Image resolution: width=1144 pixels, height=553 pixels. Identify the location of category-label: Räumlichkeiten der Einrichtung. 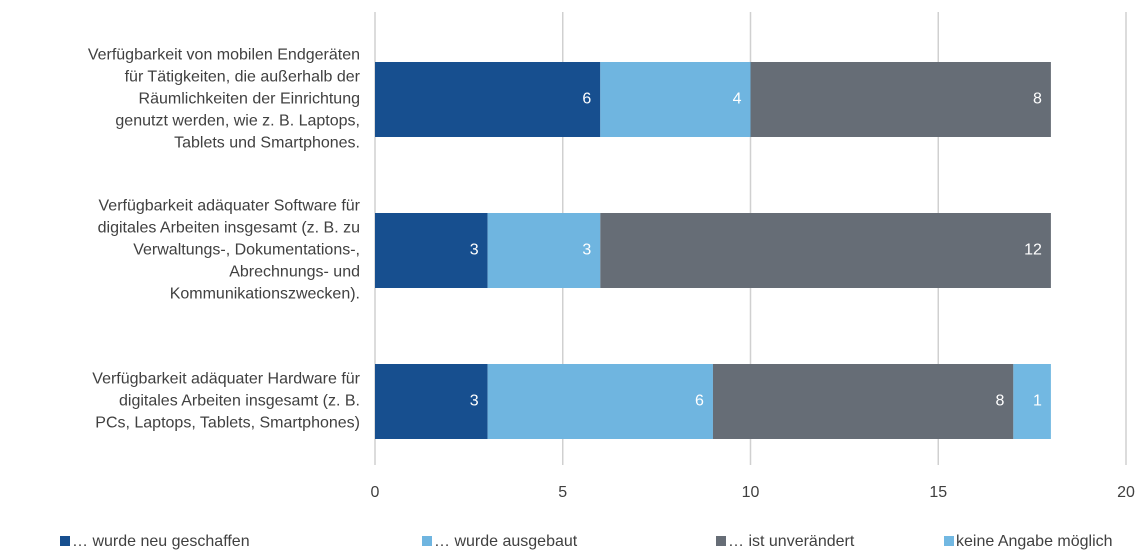
(249, 99).